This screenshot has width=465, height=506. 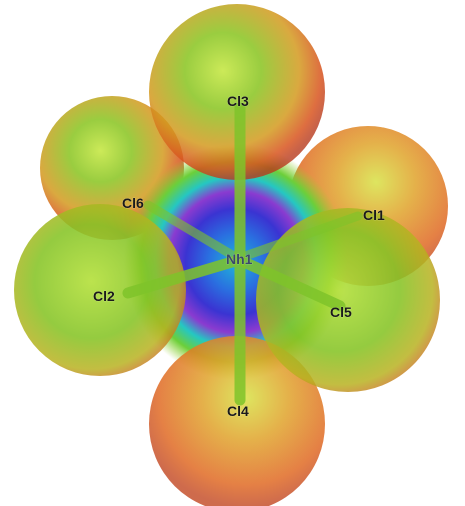 I want to click on ligand-sphere-cl2, so click(x=100, y=290).